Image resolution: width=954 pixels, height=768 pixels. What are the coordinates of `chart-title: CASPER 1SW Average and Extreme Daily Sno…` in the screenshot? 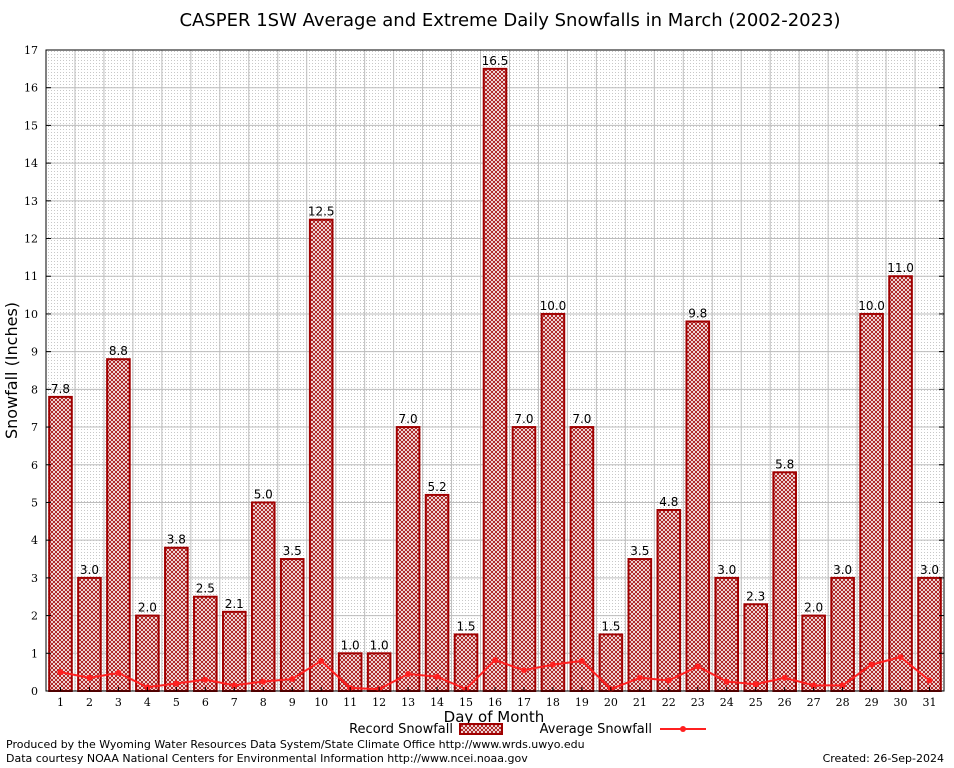 It's located at (509, 20).